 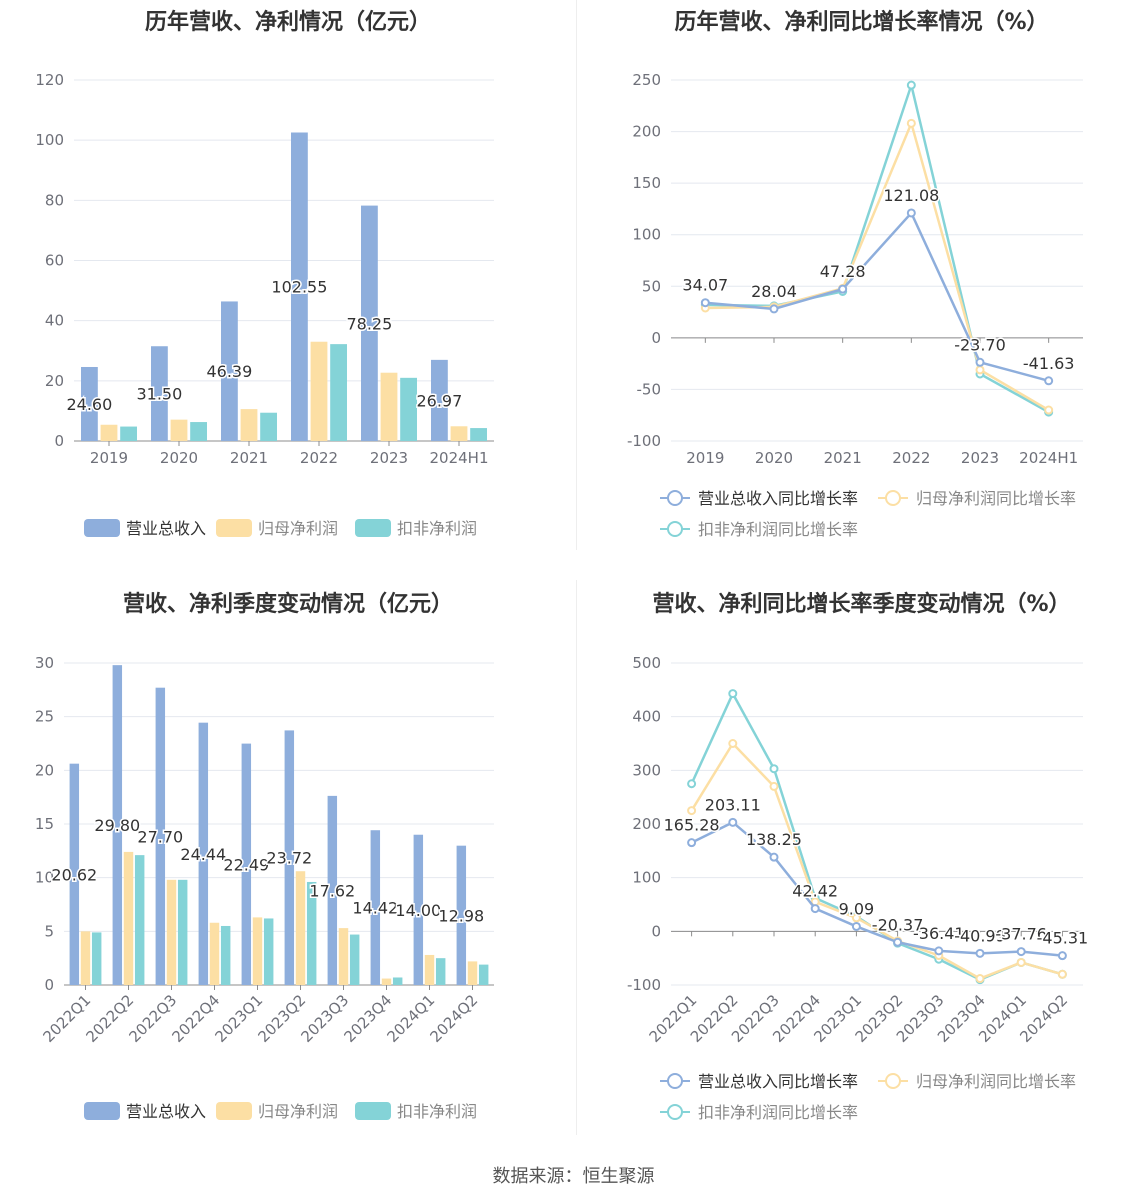 What do you see at coordinates (692, 784) in the screenshot?
I see `point-deducted-profit-growth-2022q1` at bounding box center [692, 784].